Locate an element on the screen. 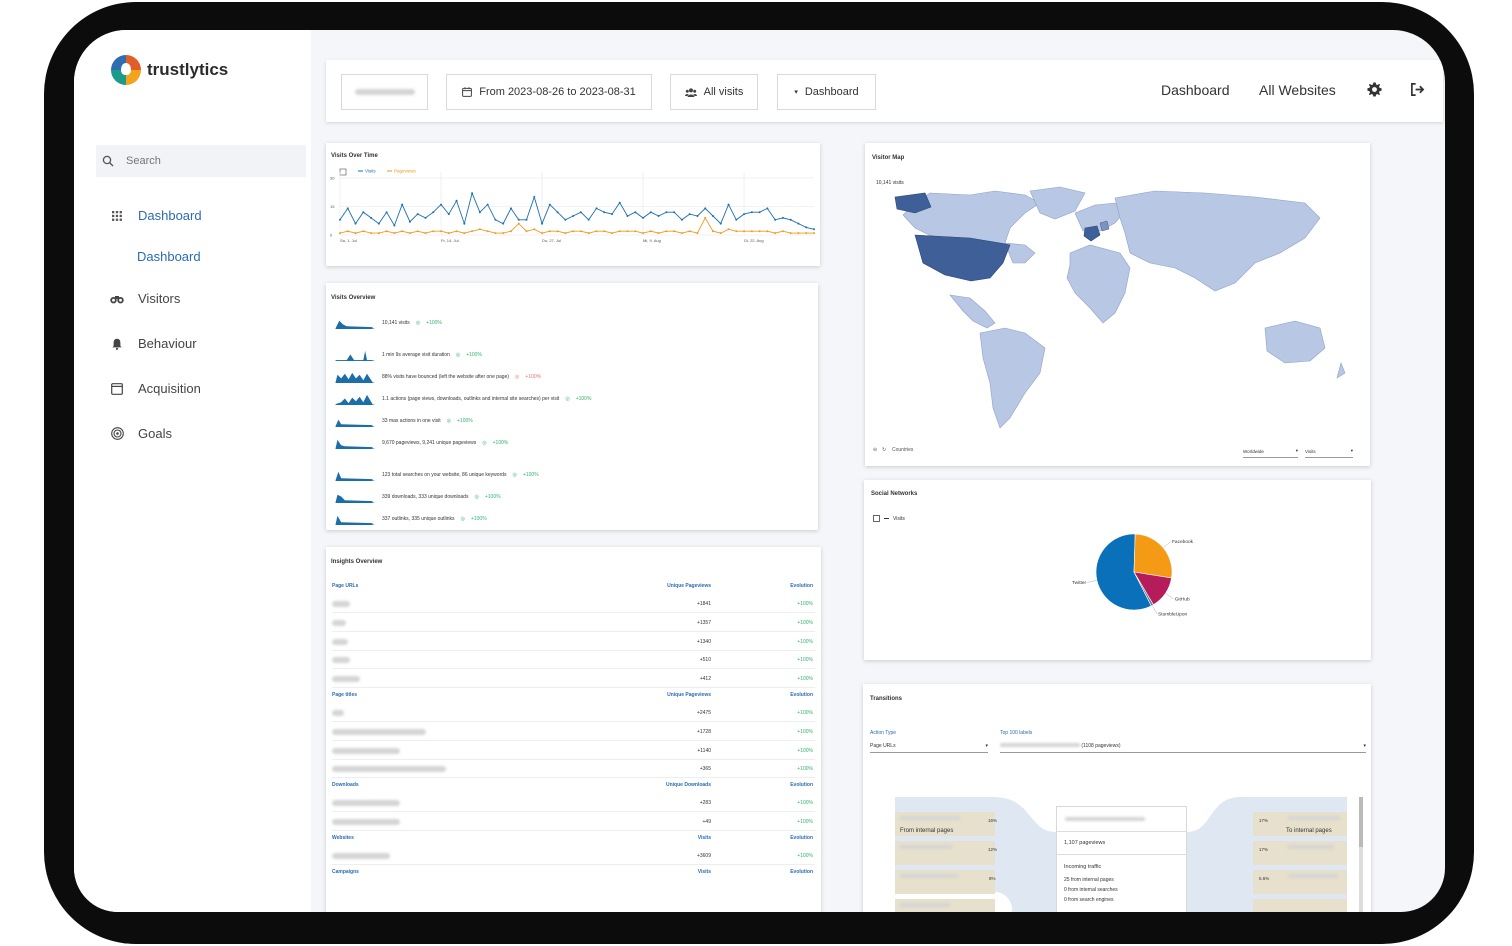 The image size is (1512, 946). flow-right-item is located at coordinates (1300, 905).